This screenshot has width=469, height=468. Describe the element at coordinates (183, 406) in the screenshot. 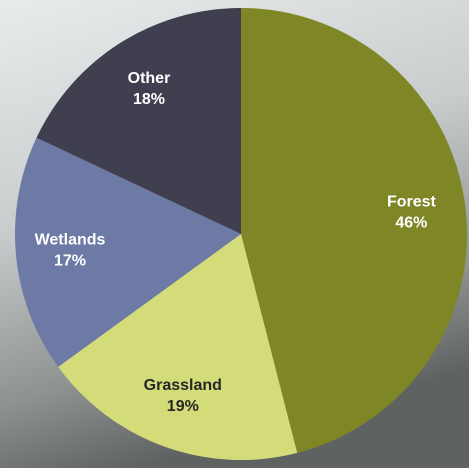

I see `slice-value-label: 19%` at that location.